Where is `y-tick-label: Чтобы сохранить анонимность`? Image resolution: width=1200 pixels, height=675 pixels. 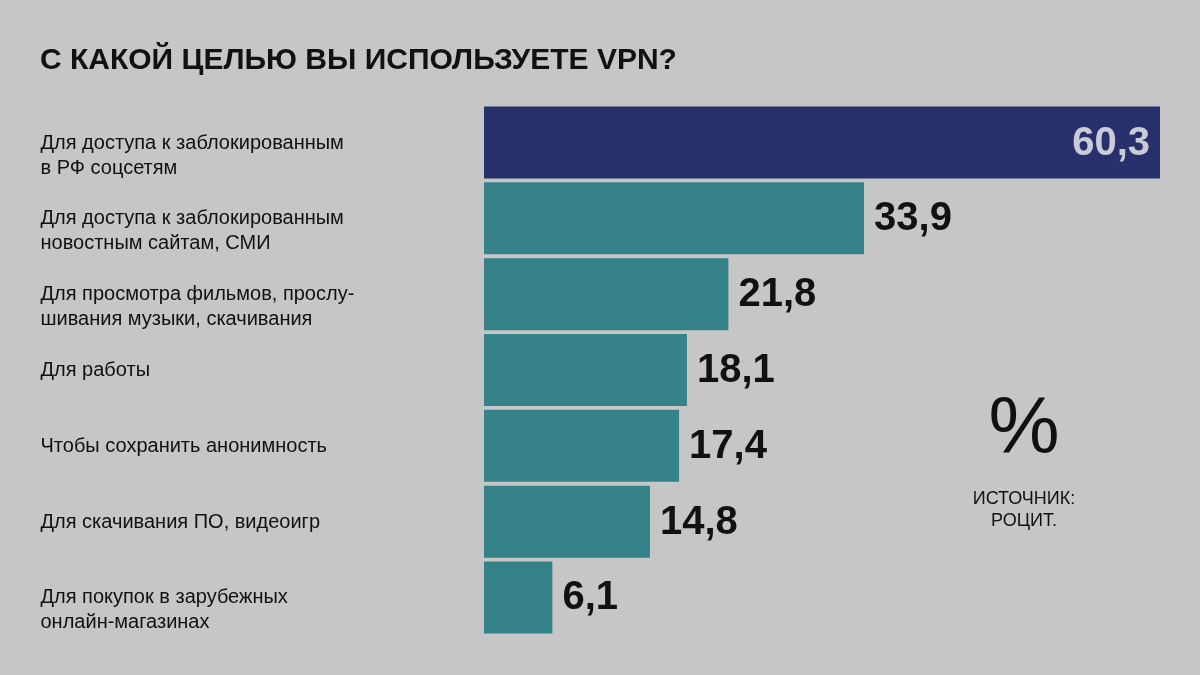
y-tick-label: Чтобы сохранить анонимность is located at coordinates (184, 444).